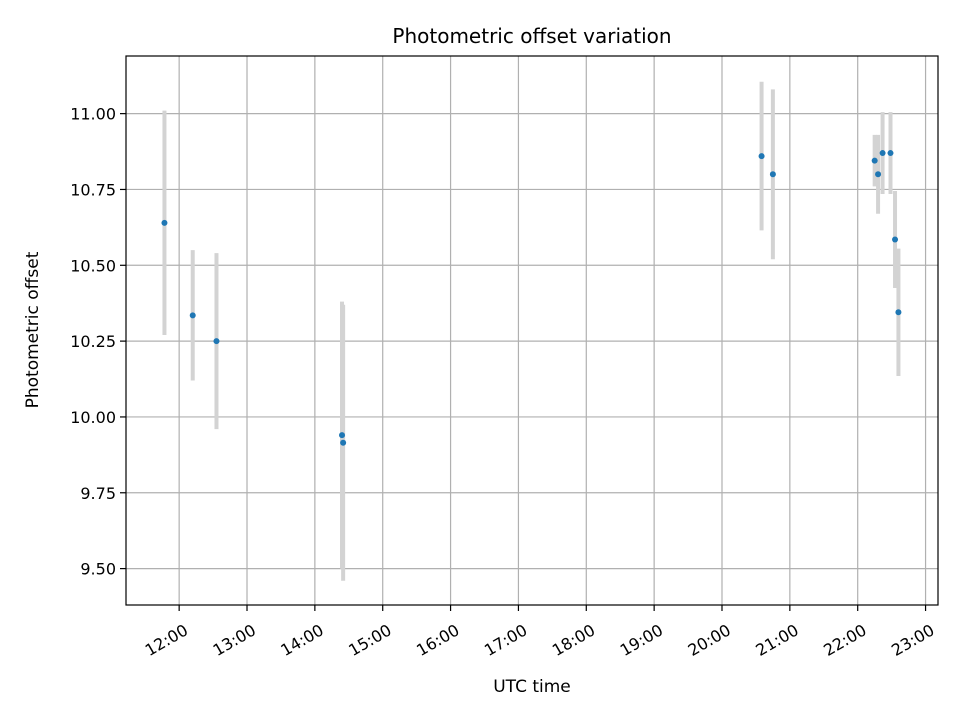 Image resolution: width=960 pixels, height=720 pixels. What do you see at coordinates (93, 417) in the screenshot?
I see `y-tick-label: 10.00` at bounding box center [93, 417].